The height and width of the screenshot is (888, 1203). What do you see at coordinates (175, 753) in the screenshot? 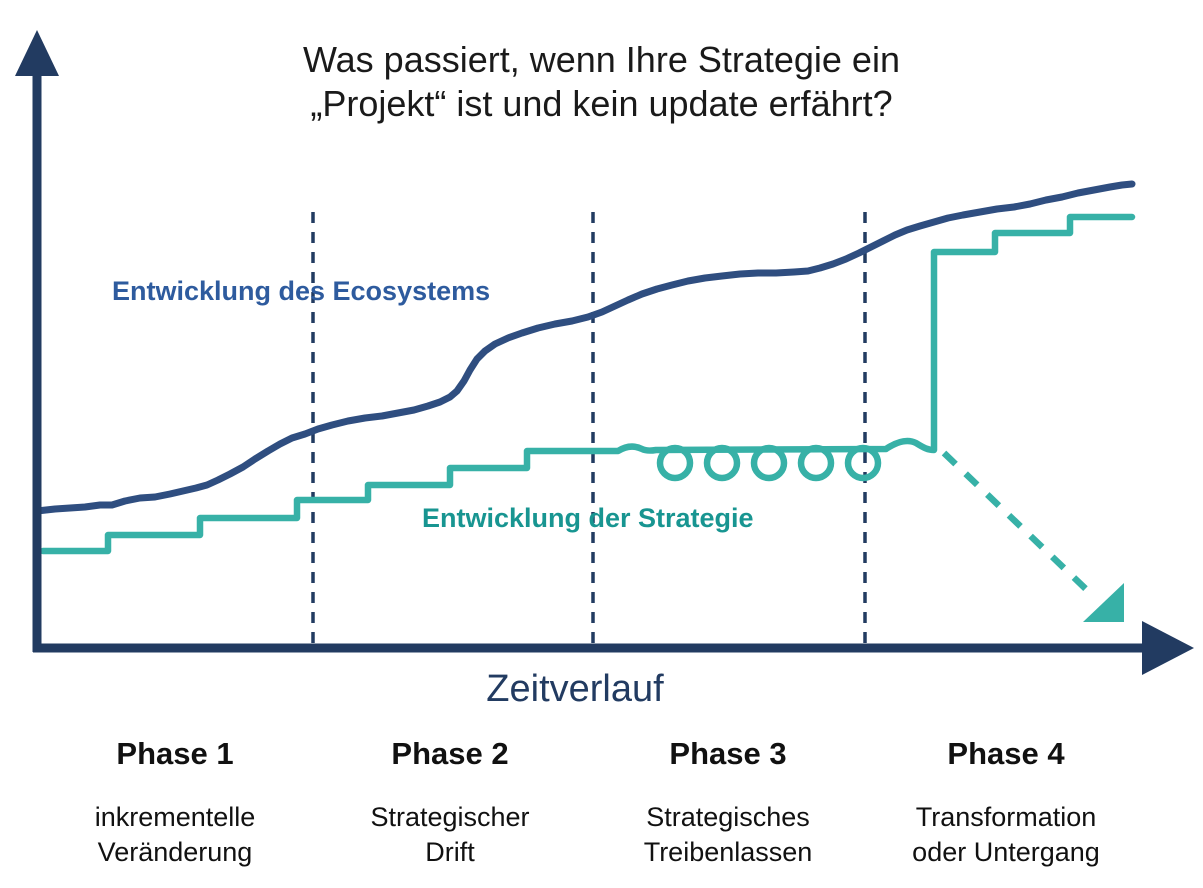
I see `phase-1-title: Phase 1` at bounding box center [175, 753].